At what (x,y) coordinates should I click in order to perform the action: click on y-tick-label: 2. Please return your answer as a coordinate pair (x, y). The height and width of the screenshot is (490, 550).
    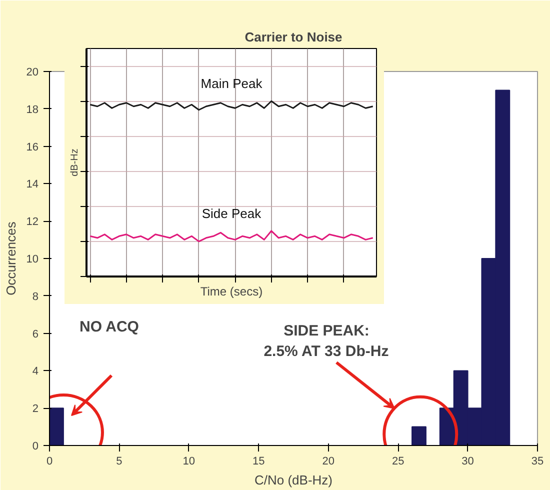
    Looking at the image, I should click on (35, 409).